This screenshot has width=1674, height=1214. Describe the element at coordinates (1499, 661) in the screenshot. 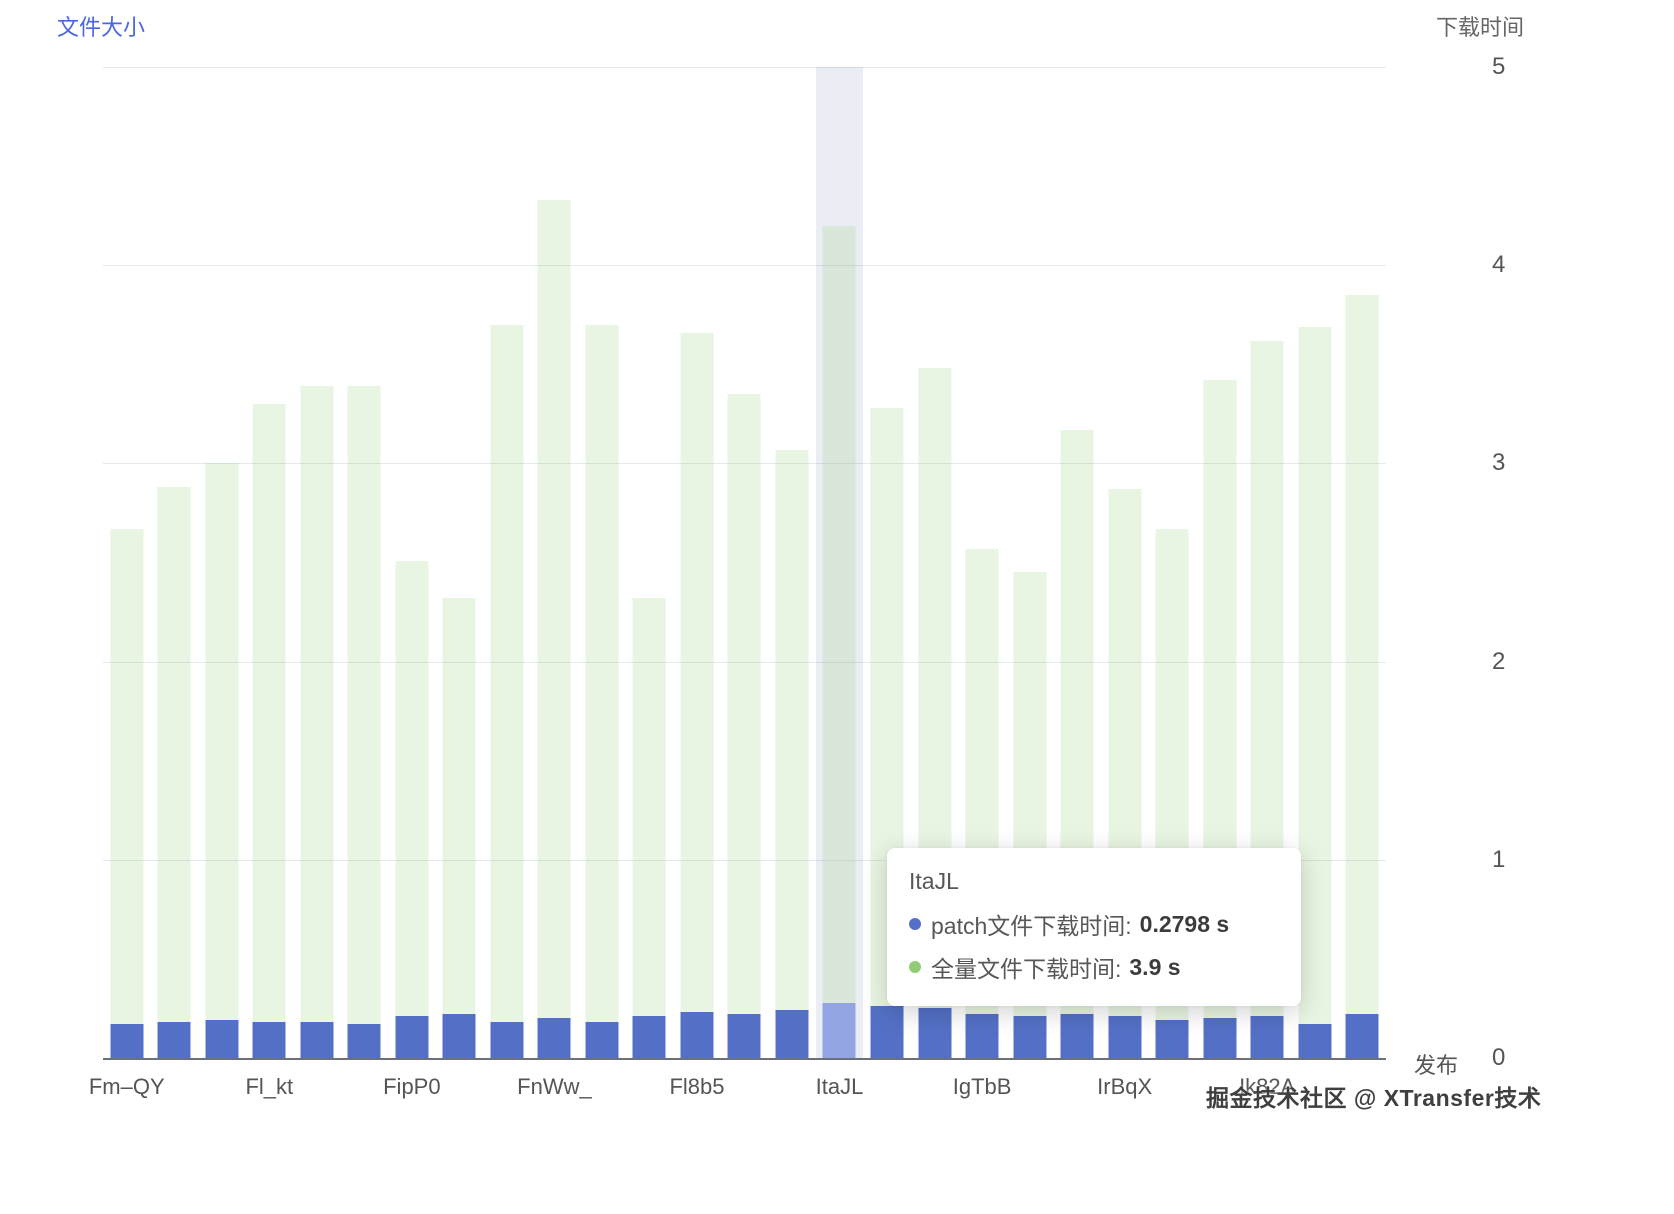

I see `y-tick-label: 2` at that location.